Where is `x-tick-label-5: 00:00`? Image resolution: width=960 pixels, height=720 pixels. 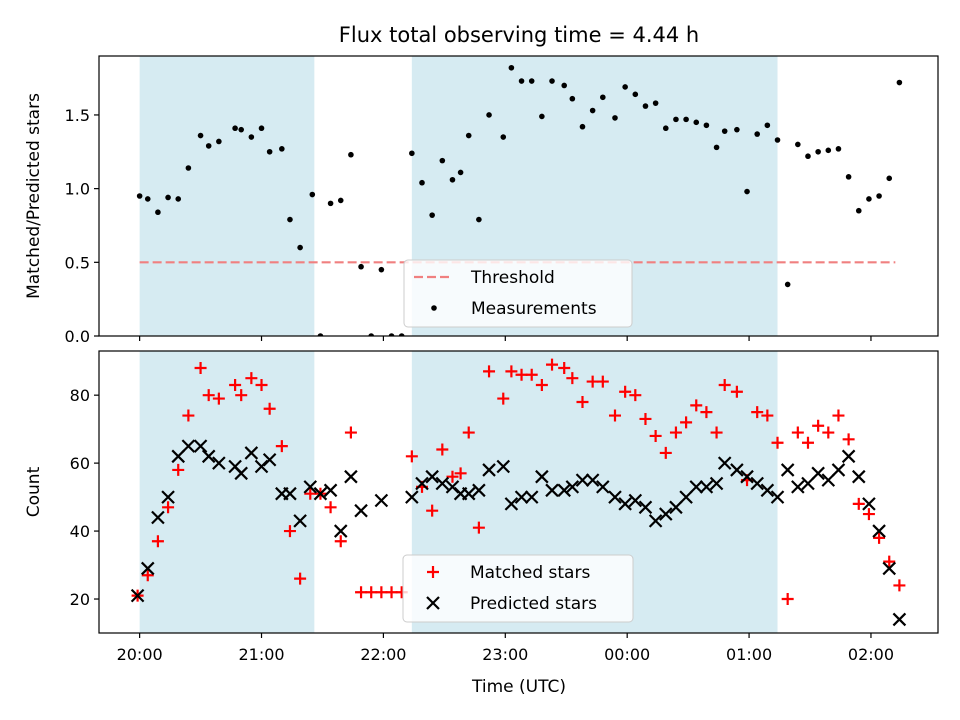
x-tick-label-5: 00:00 is located at coordinates (627, 654).